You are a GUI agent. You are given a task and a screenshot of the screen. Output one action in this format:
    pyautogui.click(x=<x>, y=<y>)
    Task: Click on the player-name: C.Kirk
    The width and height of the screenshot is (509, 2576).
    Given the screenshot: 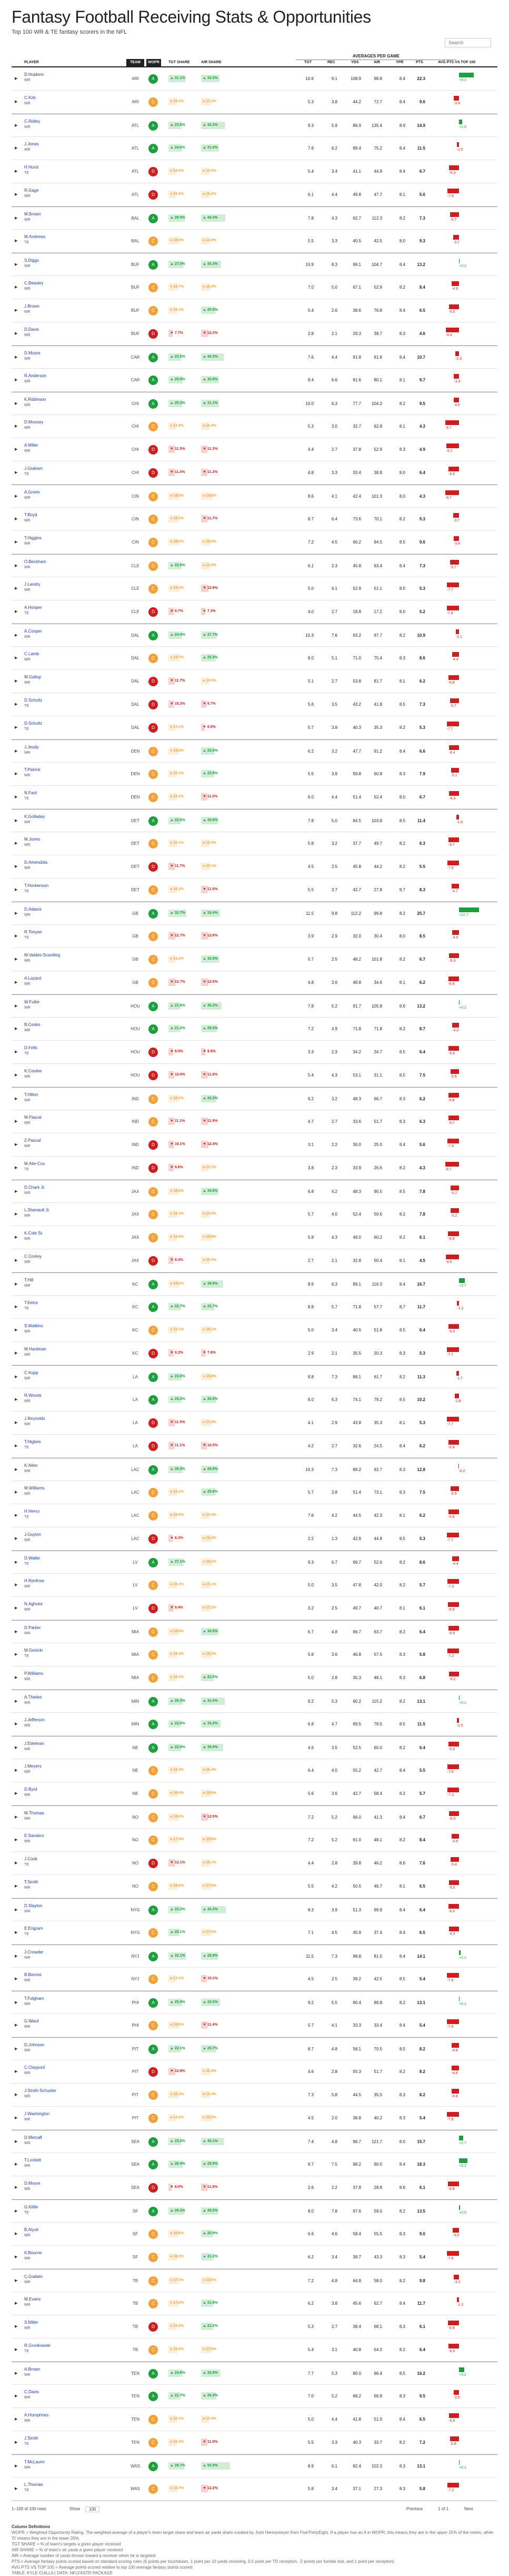 What is the action you would take?
    pyautogui.click(x=30, y=97)
    